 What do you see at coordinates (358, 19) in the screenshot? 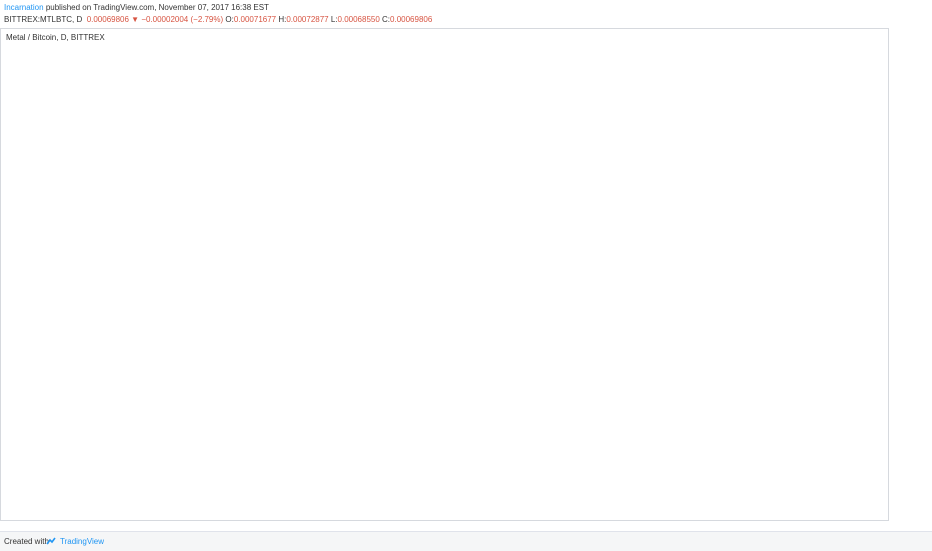
I see `ohlc-value: 0.00068550` at bounding box center [358, 19].